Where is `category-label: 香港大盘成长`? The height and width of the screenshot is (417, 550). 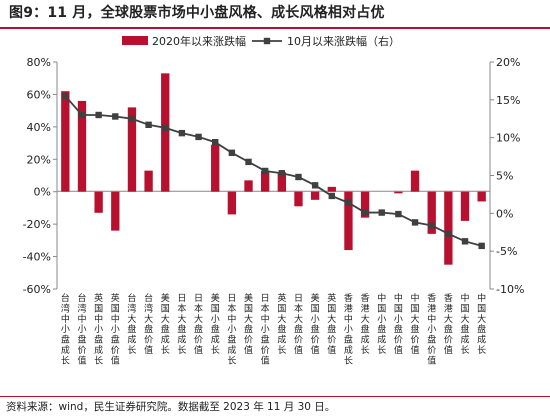 category-label: 香港大盘成长 is located at coordinates (365, 324).